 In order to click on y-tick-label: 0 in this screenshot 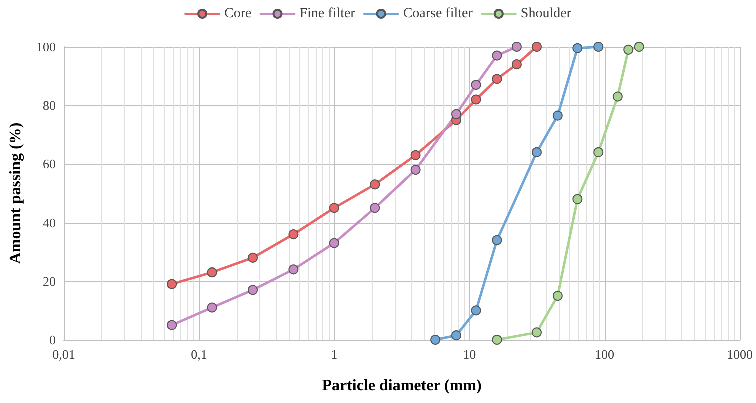, I will do `click(53, 340)`.